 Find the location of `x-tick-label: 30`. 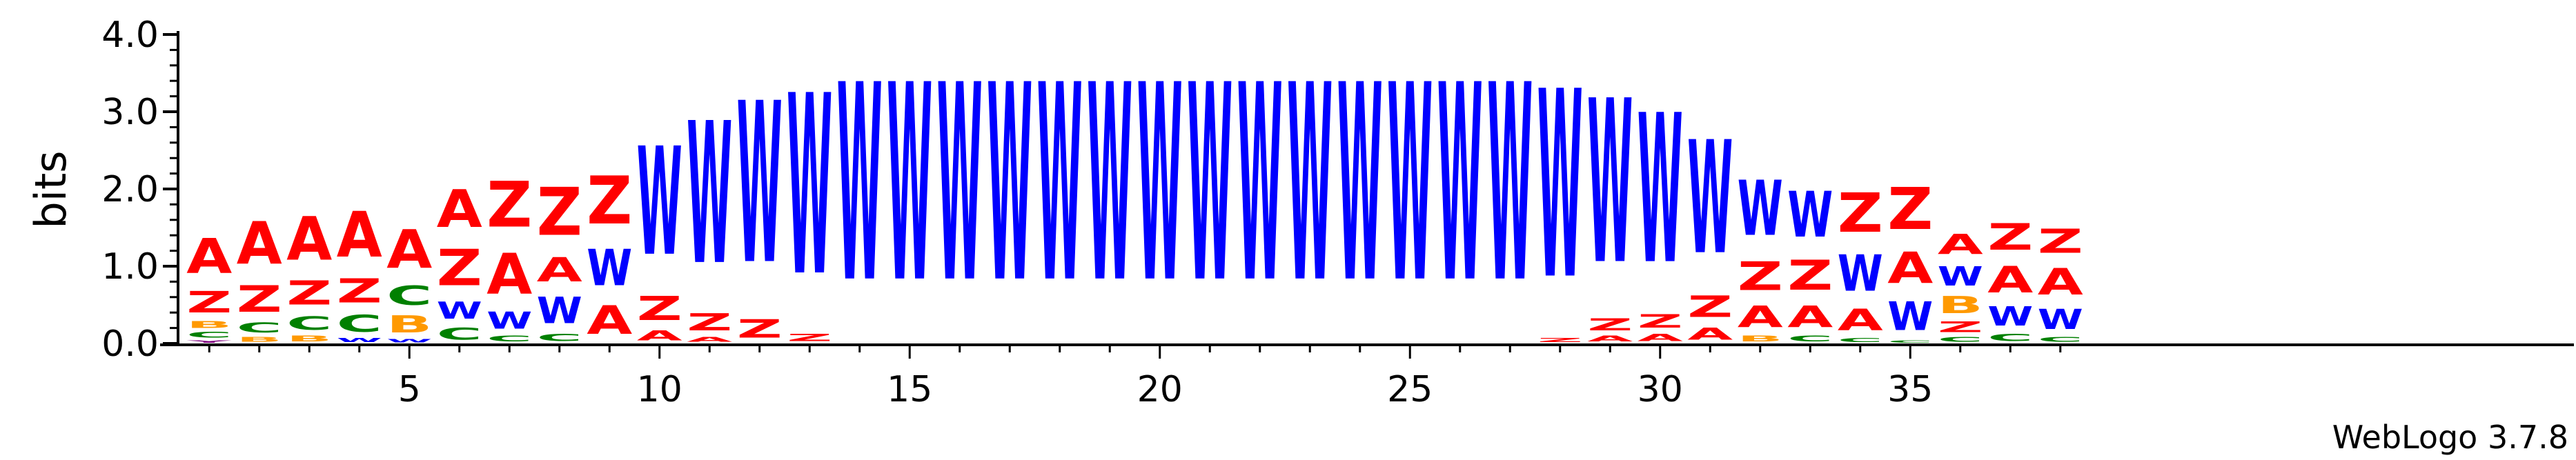

x-tick-label: 30 is located at coordinates (1660, 389).